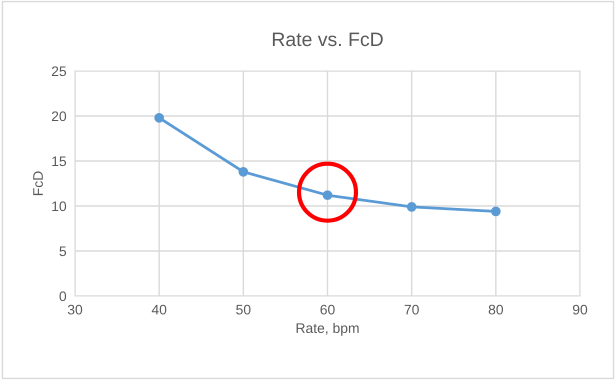 This screenshot has width=616, height=380. I want to click on x-tick-label: 70, so click(411, 309).